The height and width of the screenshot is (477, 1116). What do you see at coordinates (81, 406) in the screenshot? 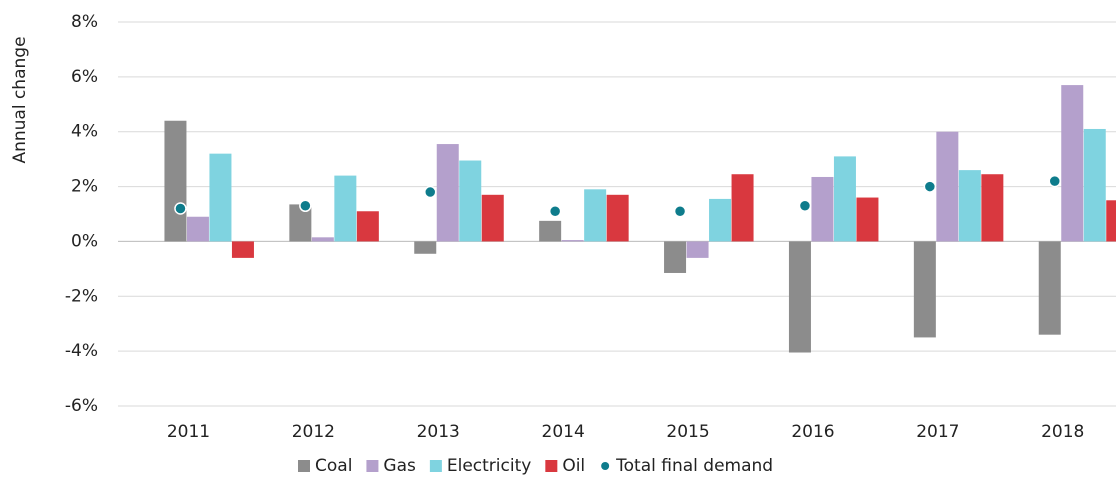
I see `y-tick-label: -6%` at bounding box center [81, 406].